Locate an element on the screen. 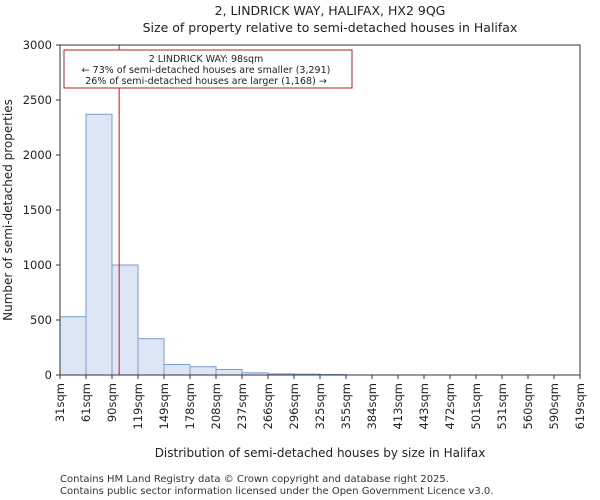 This screenshot has width=600, height=500. x-tick-label: 119sqm is located at coordinates (138, 406).